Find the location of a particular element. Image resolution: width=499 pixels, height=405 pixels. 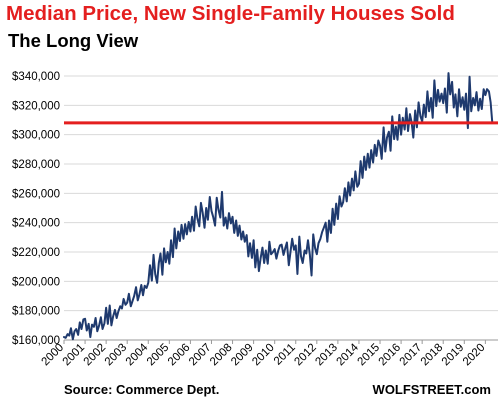

y-tick-label: $240,000 is located at coordinates (36, 224).